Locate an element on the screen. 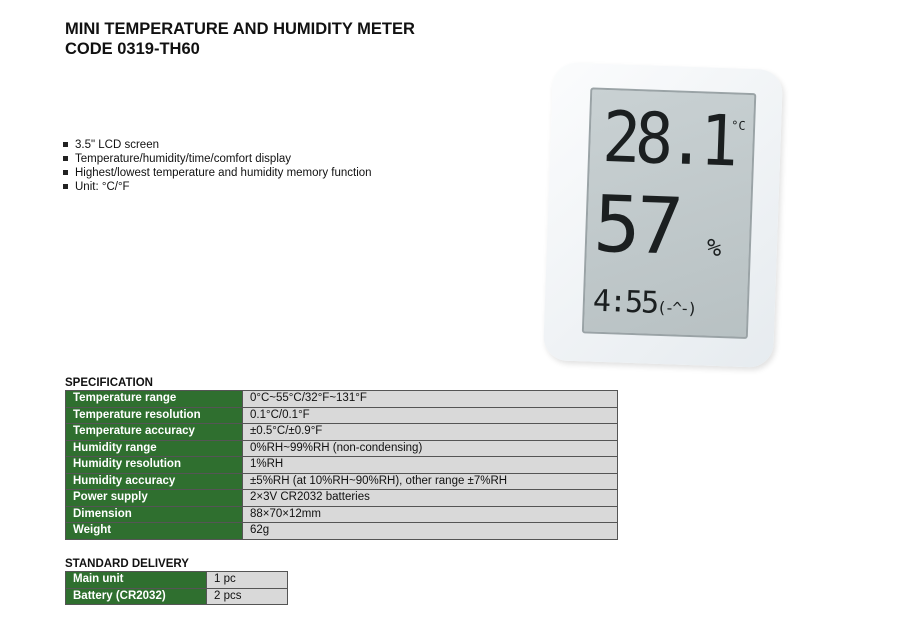 The image size is (900, 629). table-row: Dimension 88×70×12mm is located at coordinates (341, 514).